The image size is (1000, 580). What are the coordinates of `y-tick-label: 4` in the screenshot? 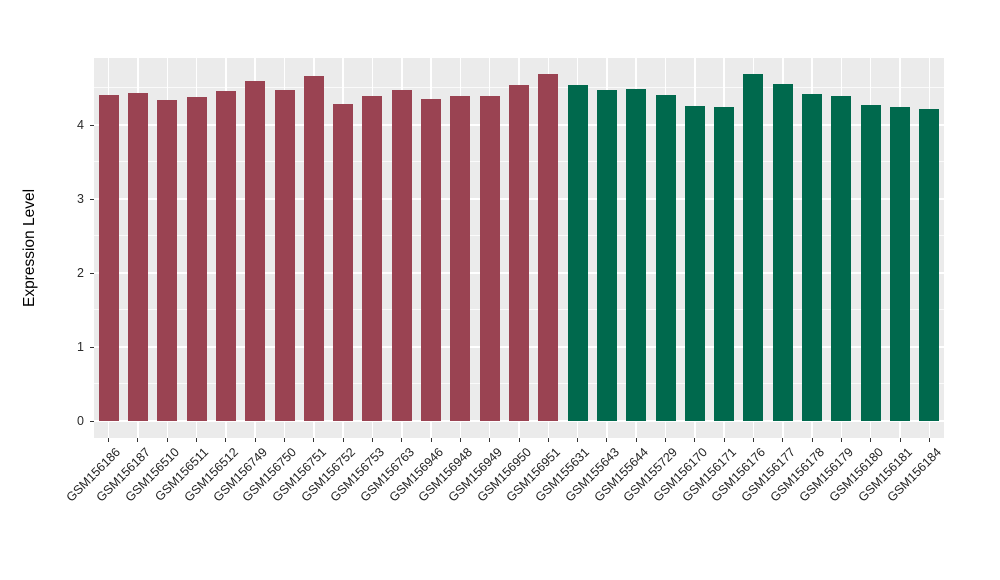 It's located at (80, 124).